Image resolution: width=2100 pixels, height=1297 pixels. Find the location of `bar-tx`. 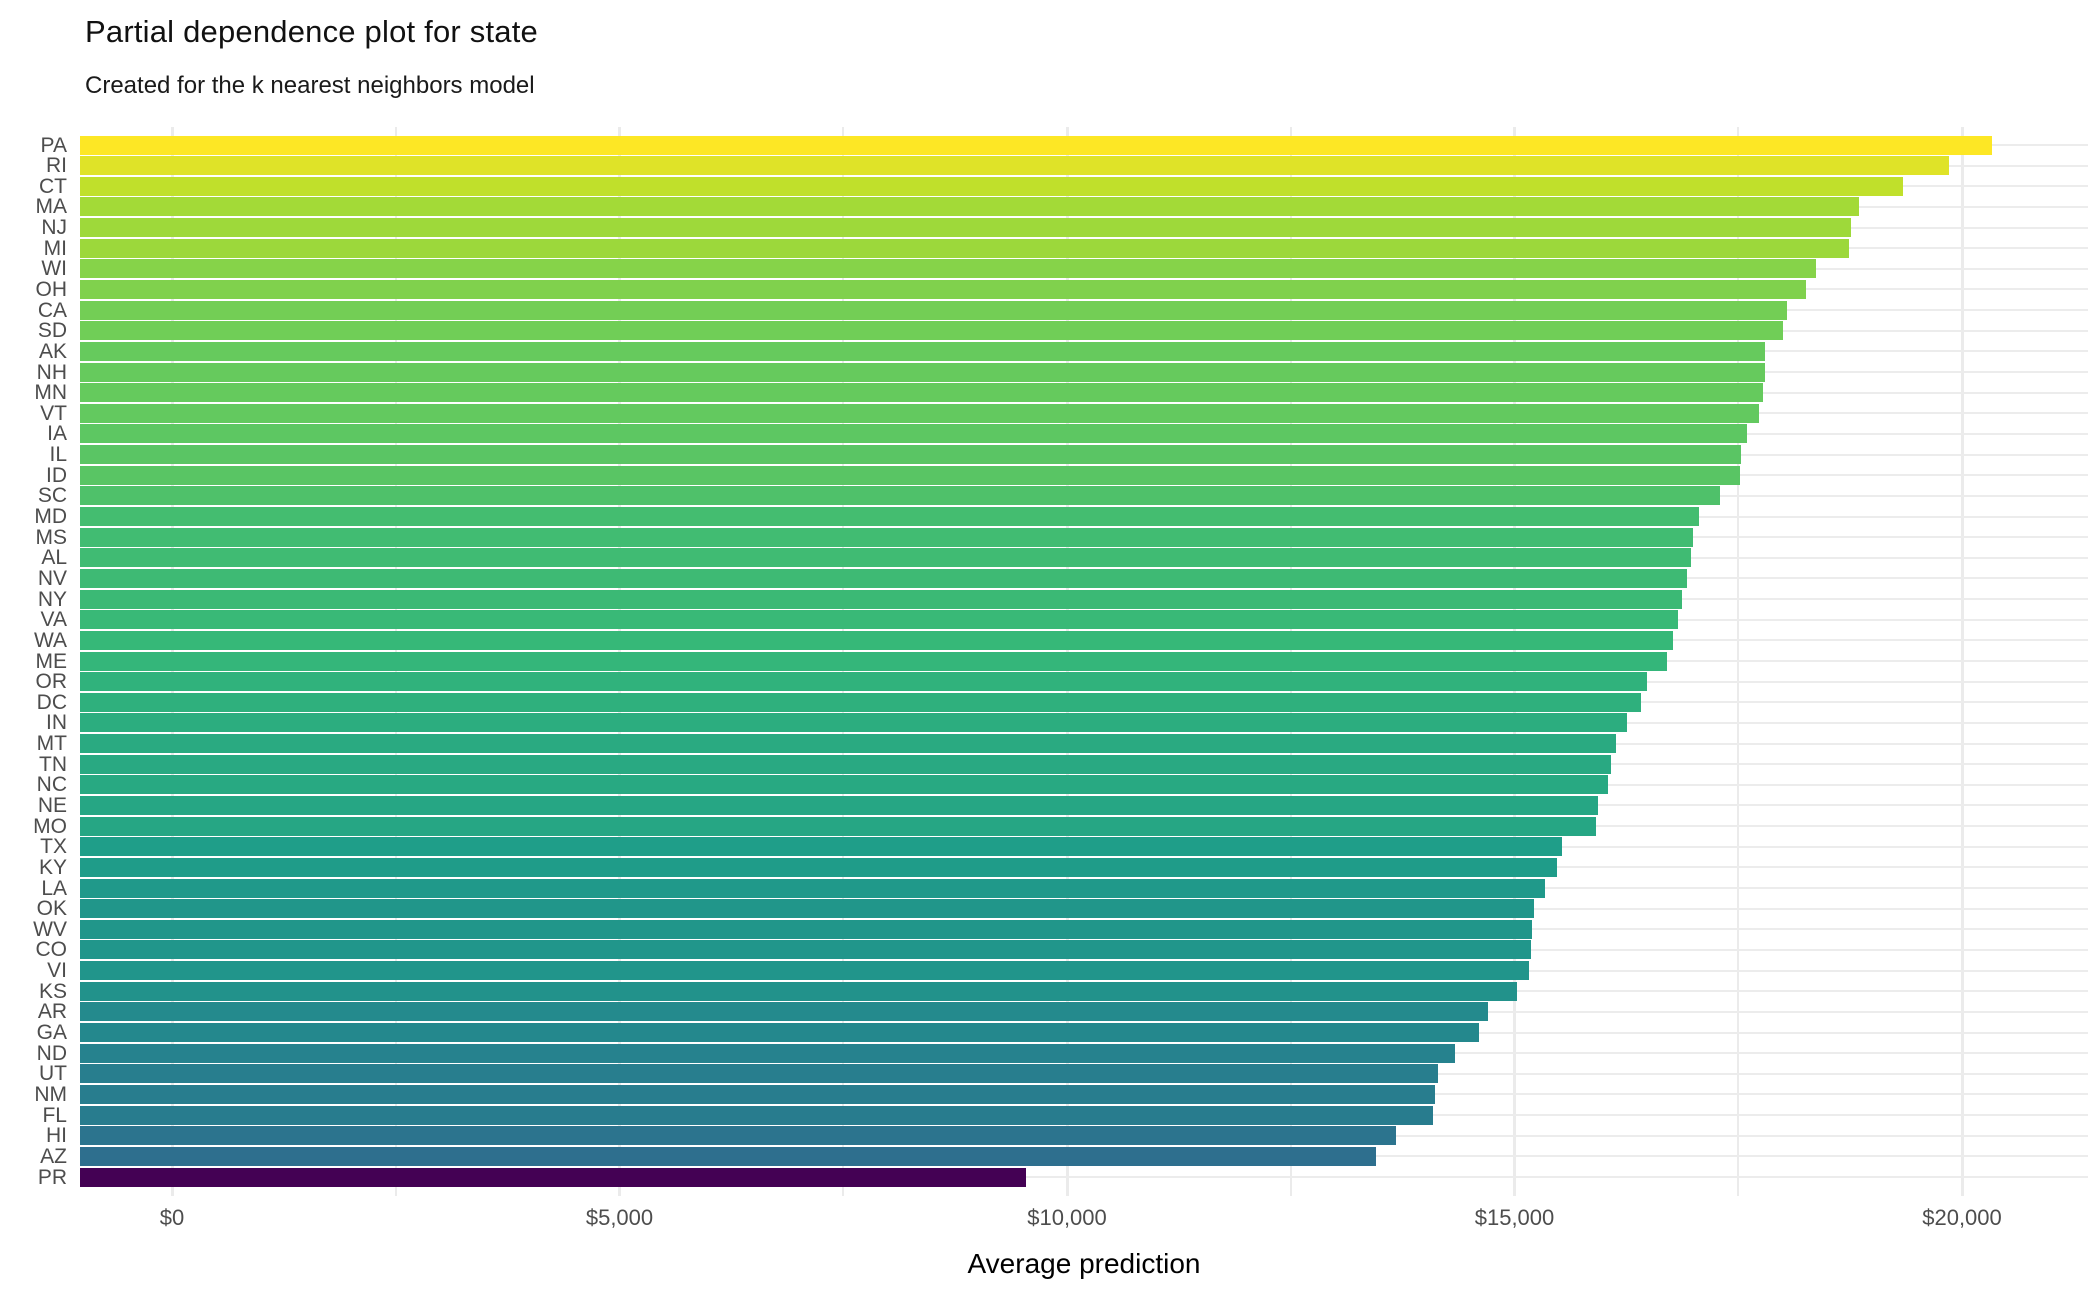

bar-tx is located at coordinates (821, 847).